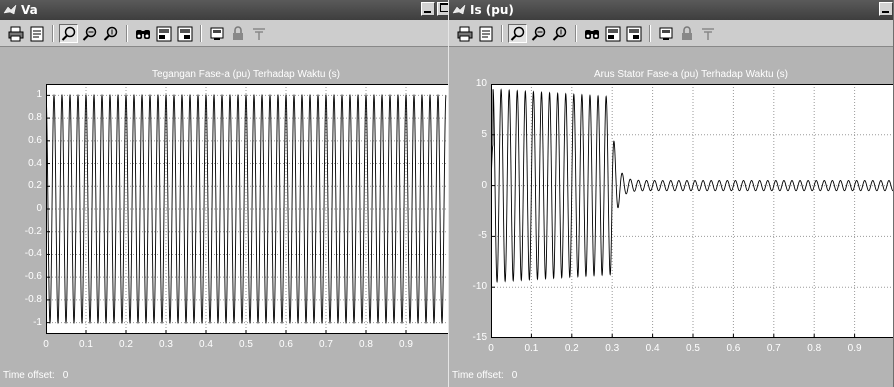  What do you see at coordinates (671, 10) in the screenshot?
I see `title-bar: Is (pu)` at bounding box center [671, 10].